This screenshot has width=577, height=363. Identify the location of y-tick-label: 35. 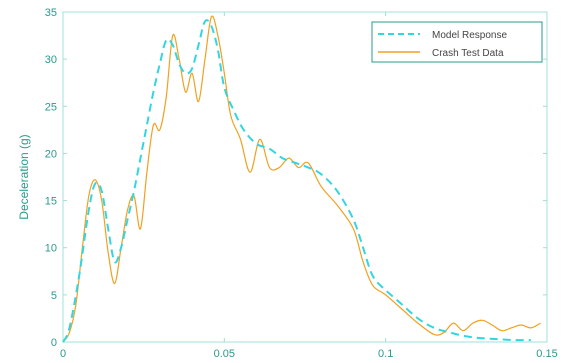
(51, 13).